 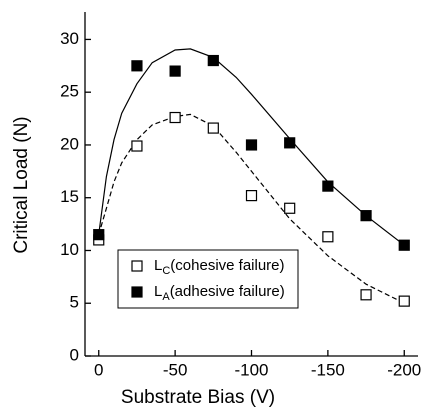 I want to click on x-tick-label: -200, so click(x=404, y=369).